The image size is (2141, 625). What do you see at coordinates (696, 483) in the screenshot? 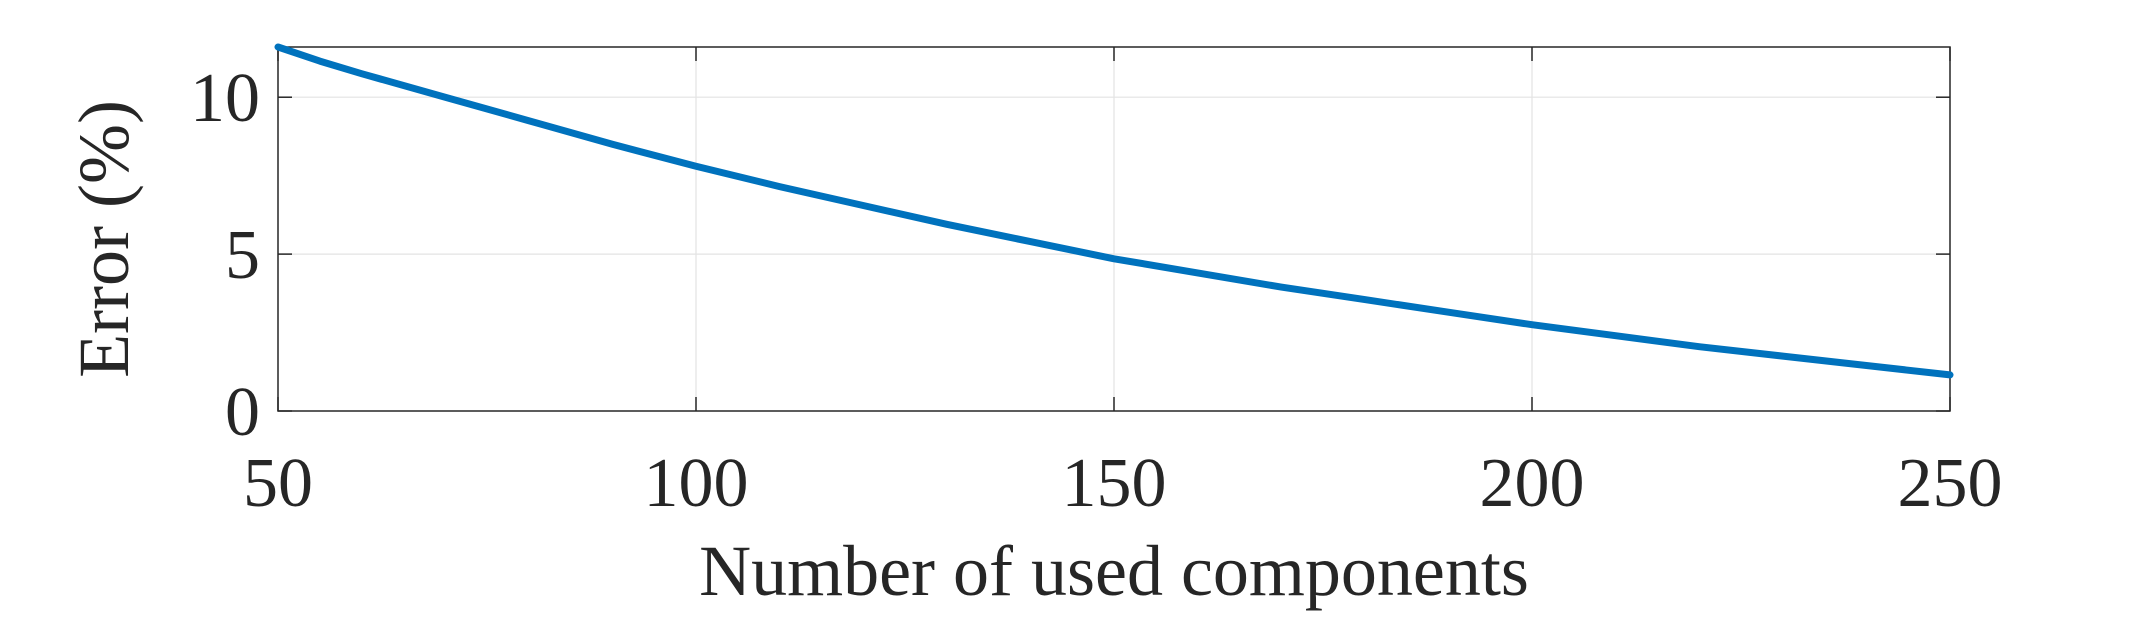
I see `x-tick-label: 100` at bounding box center [696, 483].